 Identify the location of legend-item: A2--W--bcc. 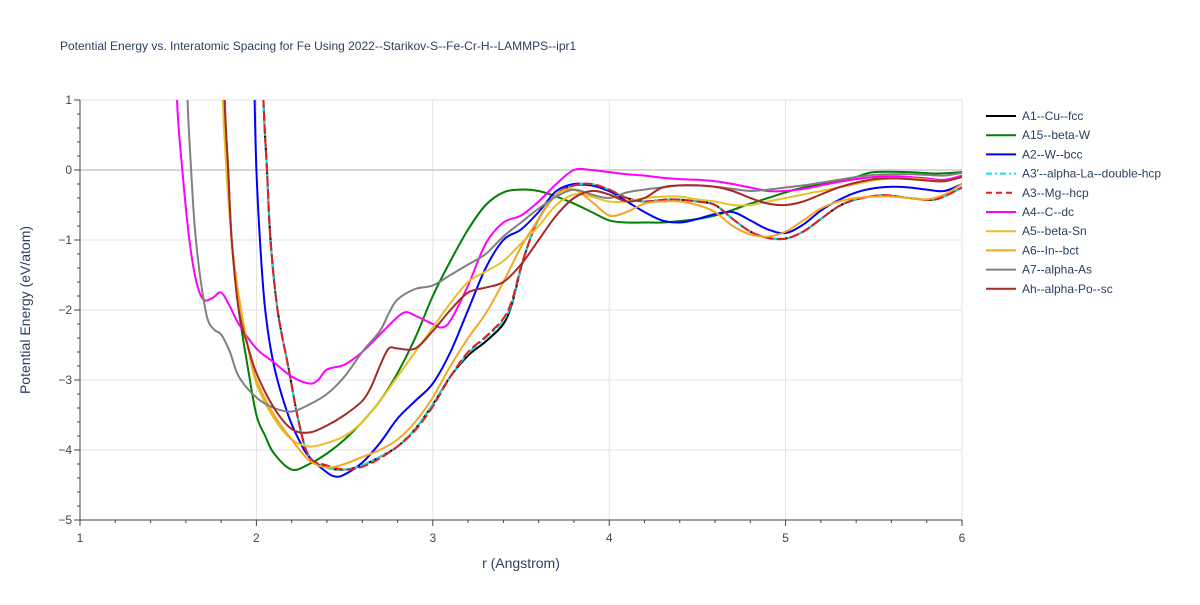
(1034, 154).